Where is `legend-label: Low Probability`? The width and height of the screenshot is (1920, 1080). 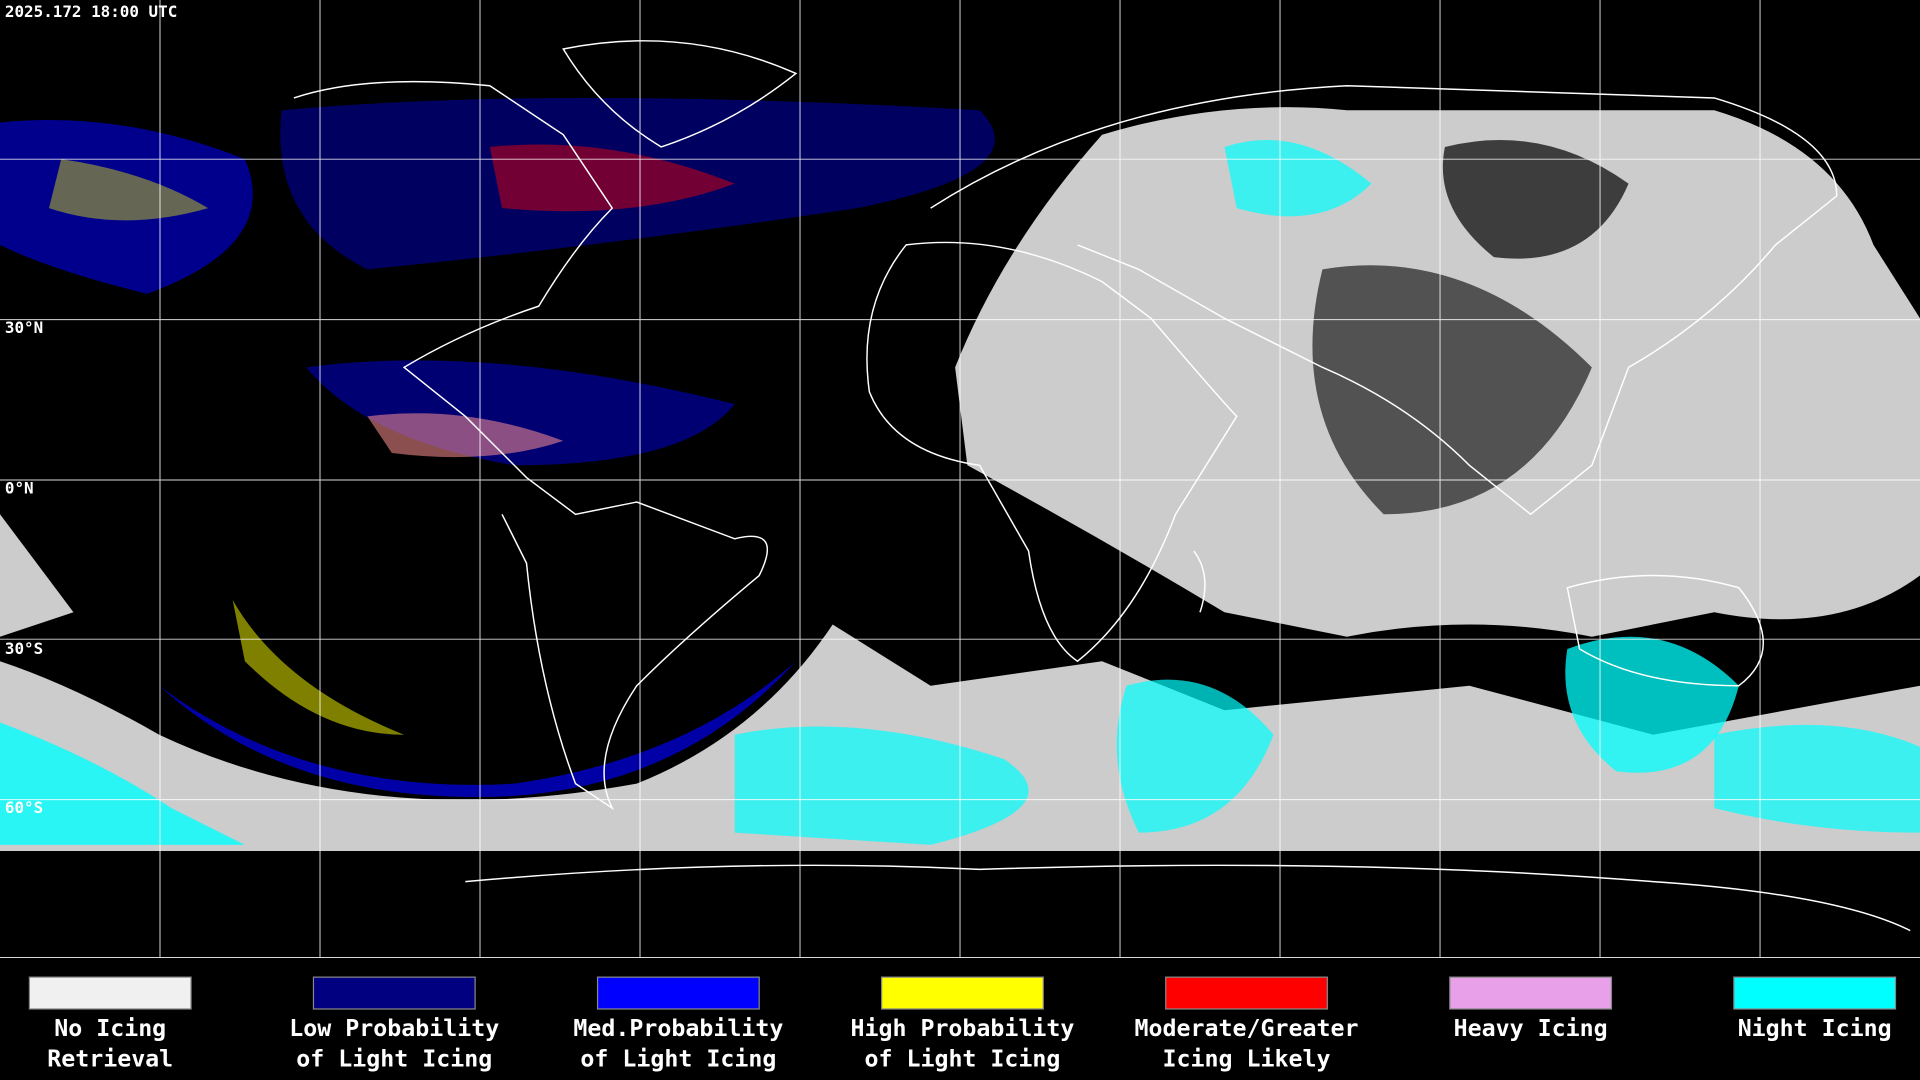 legend-label: Low Probability is located at coordinates (394, 1028).